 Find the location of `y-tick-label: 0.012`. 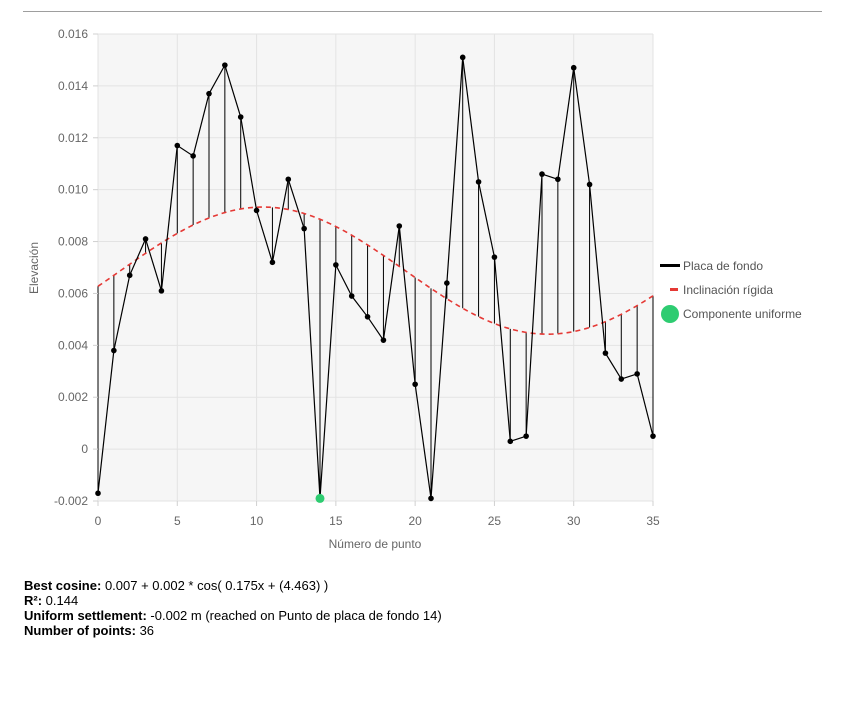

y-tick-label: 0.012 is located at coordinates (73, 138).